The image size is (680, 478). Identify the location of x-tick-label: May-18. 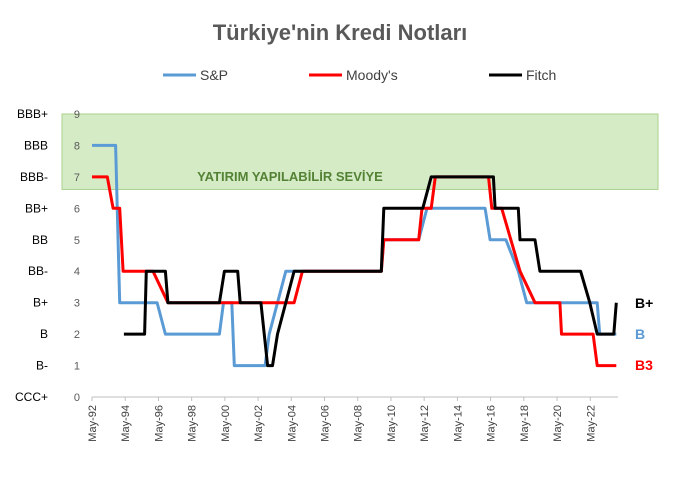
(525, 423).